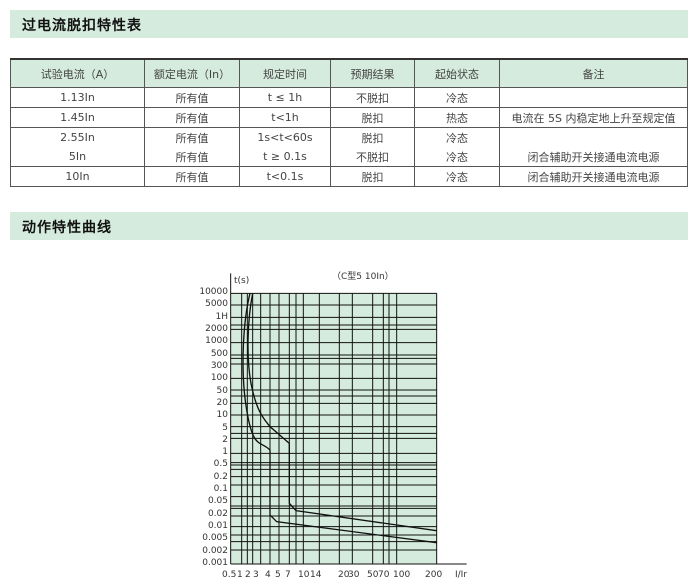 The width and height of the screenshot is (700, 588). What do you see at coordinates (225, 452) in the screenshot?
I see `y-tick-label: 1` at bounding box center [225, 452].